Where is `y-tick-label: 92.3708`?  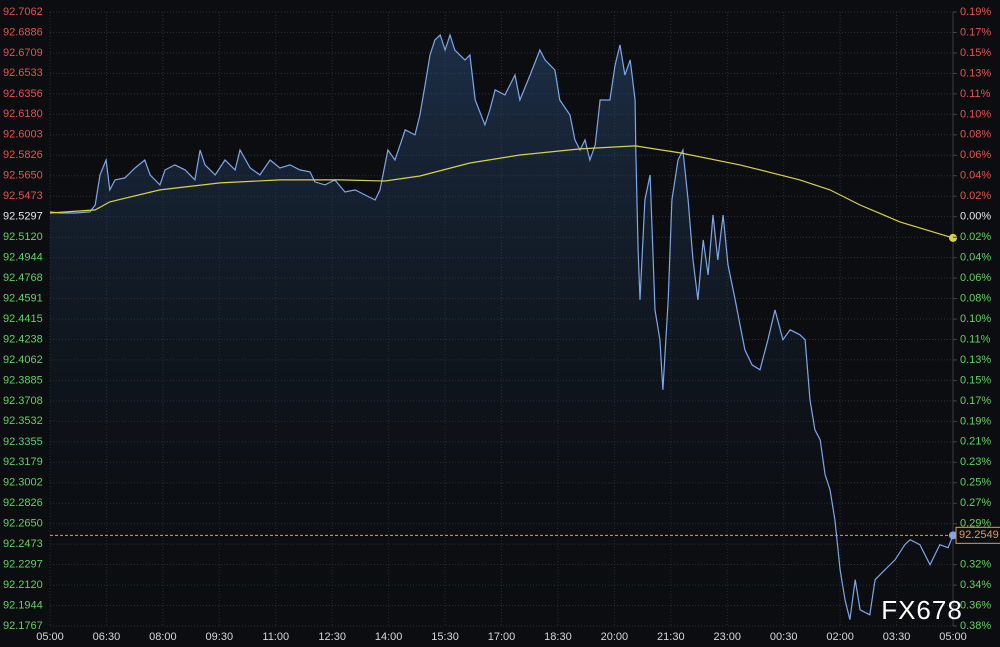
y-tick-label: 92.3708 is located at coordinates (23, 401).